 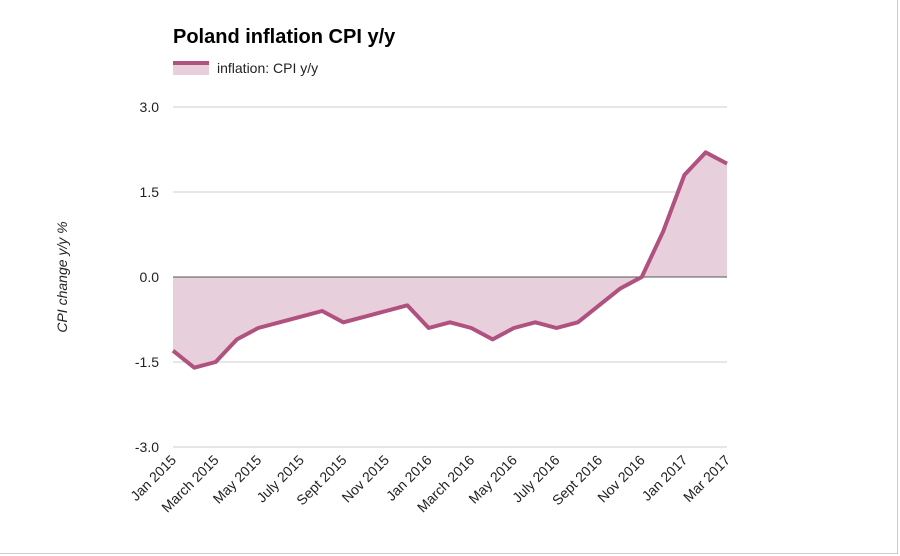 I want to click on legend: inflation: CPI y/y, so click(x=245, y=68).